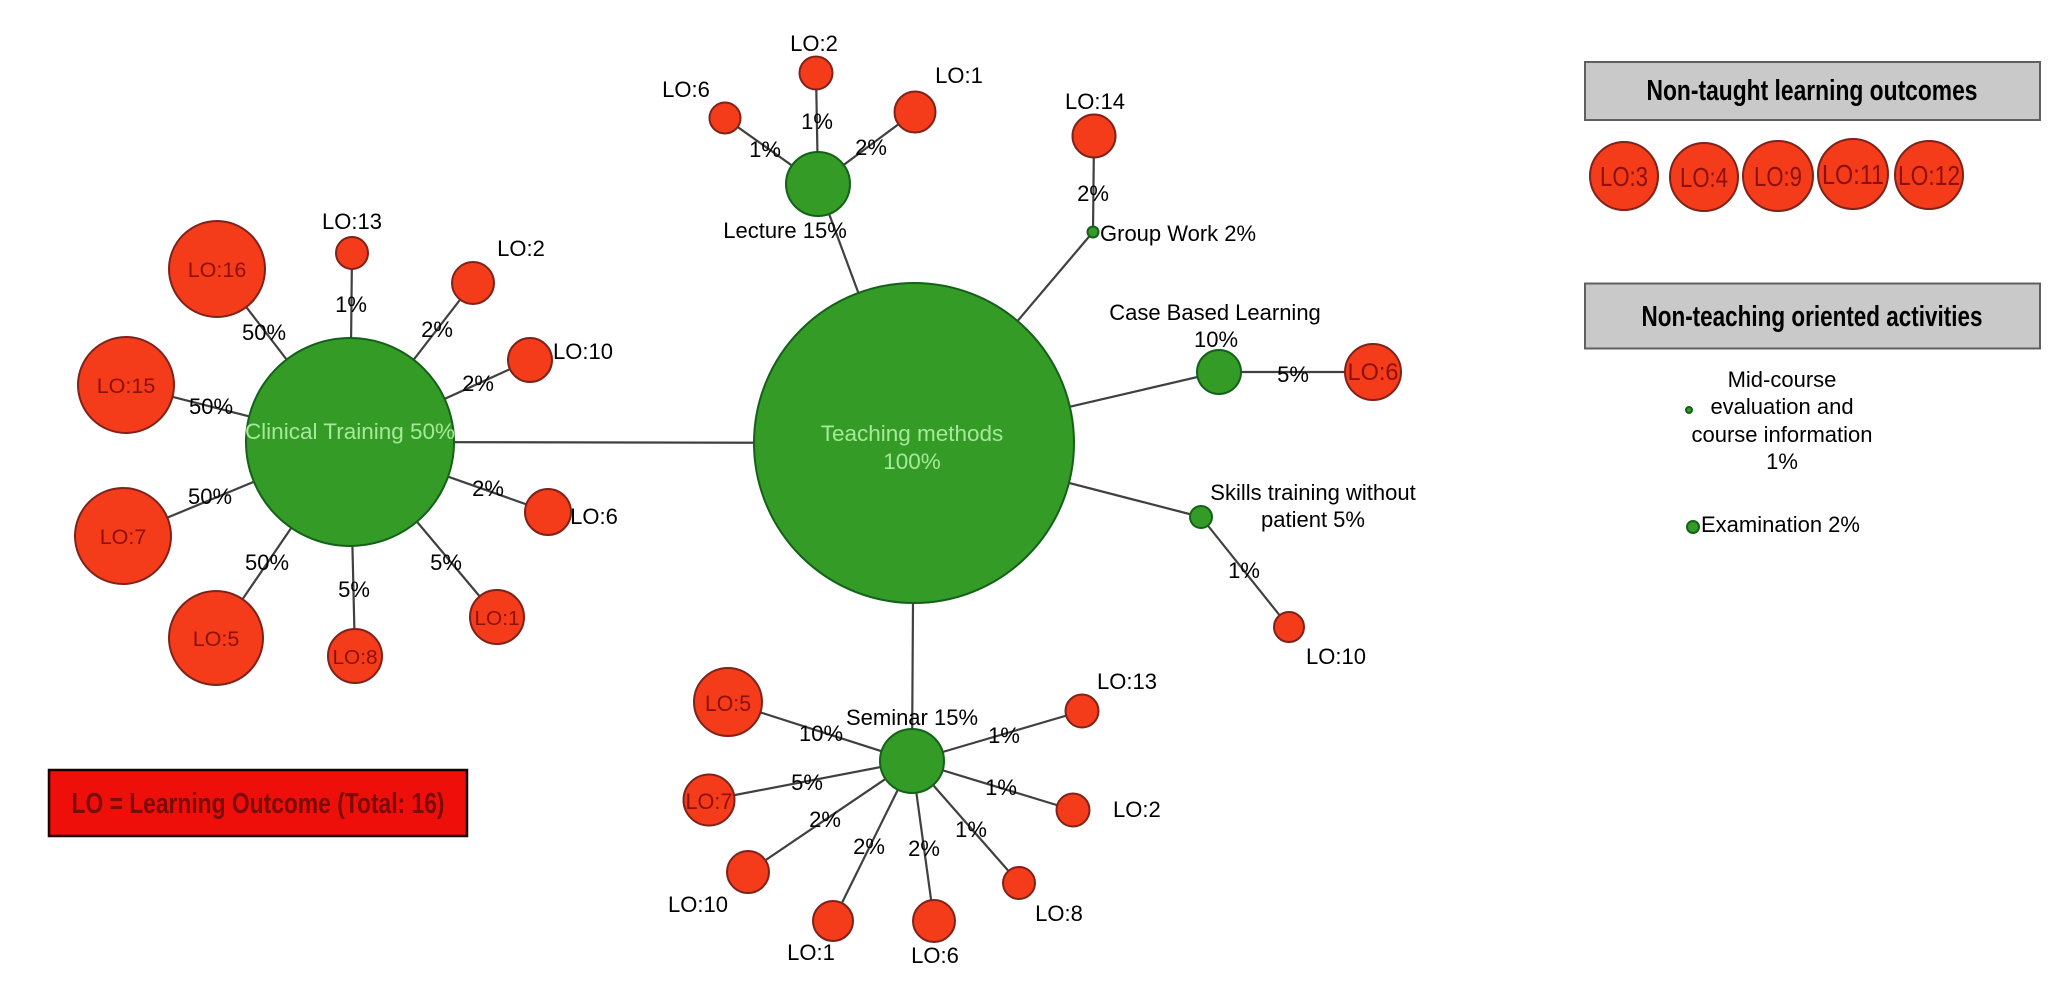  What do you see at coordinates (912, 433) in the screenshot?
I see `svg-text: Teaching methods` at bounding box center [912, 433].